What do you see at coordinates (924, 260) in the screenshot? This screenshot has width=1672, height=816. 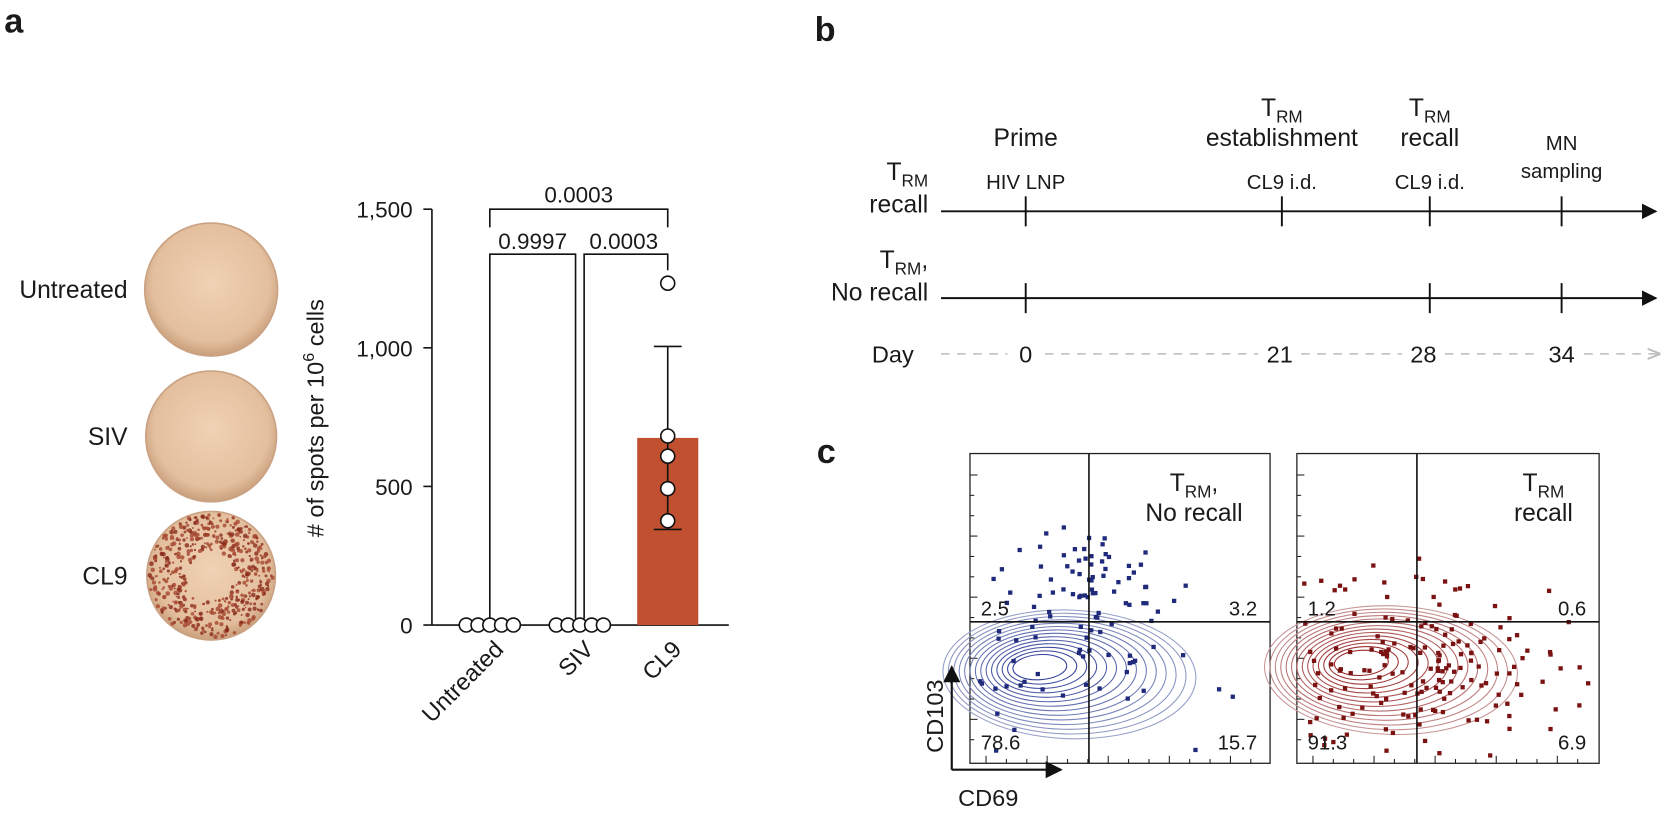 I see `row-label-suffix: ,` at bounding box center [924, 260].